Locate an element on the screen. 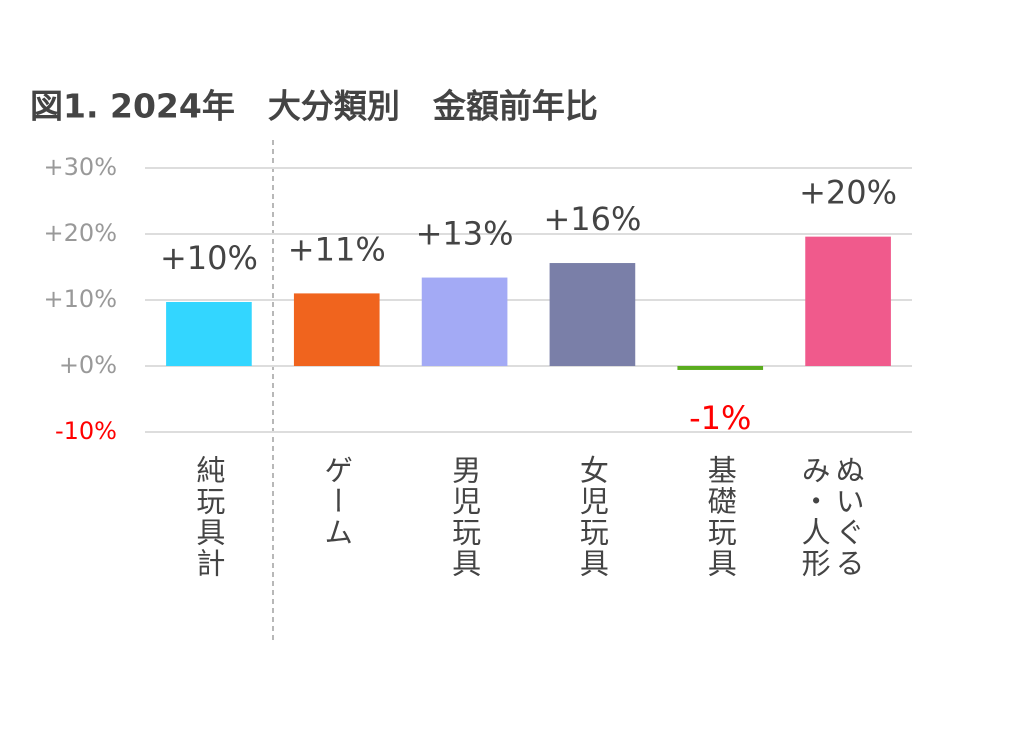 The width and height of the screenshot is (1023, 737). x-tick-label: 基礎玩具 is located at coordinates (720, 517).